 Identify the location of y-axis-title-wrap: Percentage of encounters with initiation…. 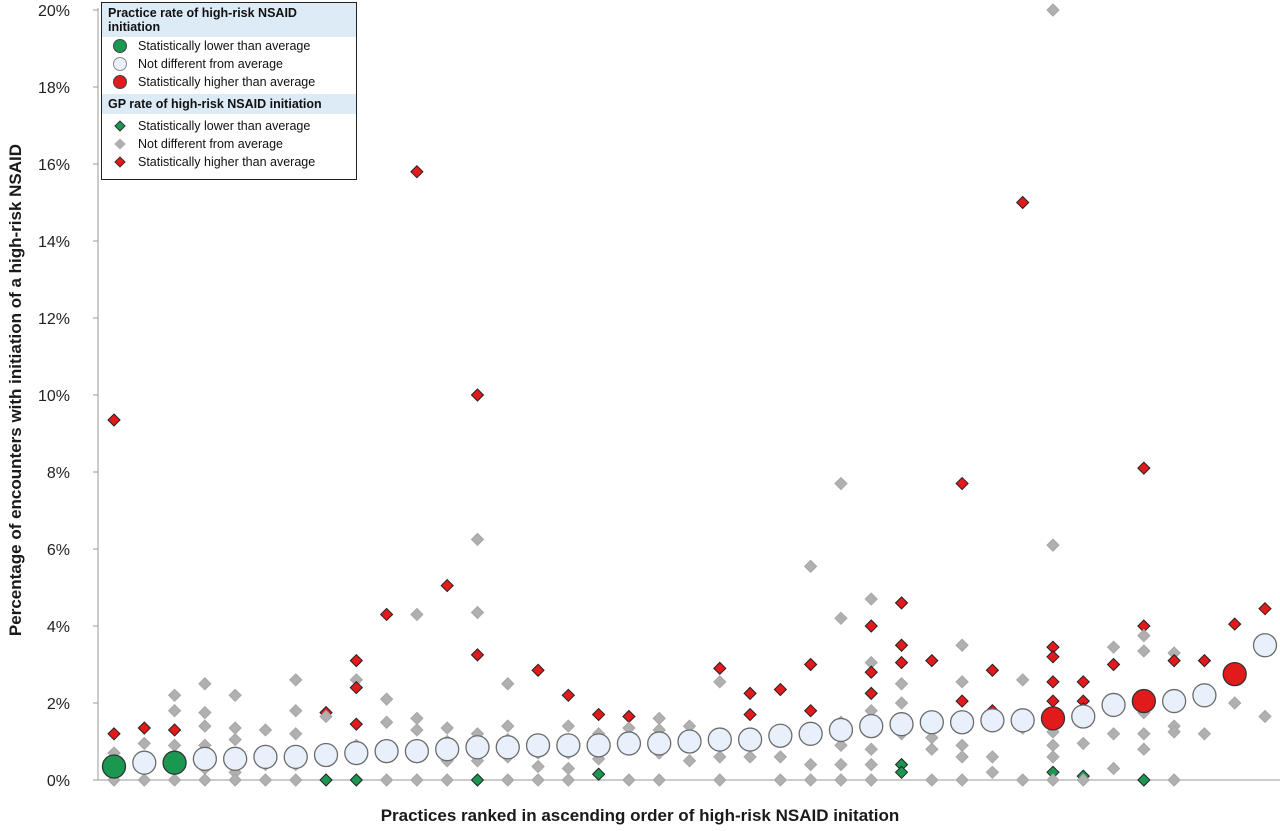
(16, 390).